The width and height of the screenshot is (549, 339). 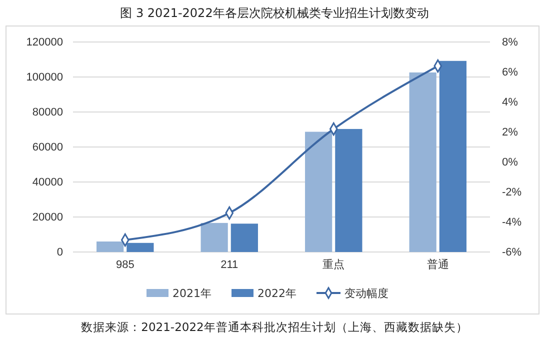 What do you see at coordinates (274, 327) in the screenshot?
I see `source-note: 数据来源：2021-2022年普通本科批次招生计划（上海、西藏数据缺失）` at bounding box center [274, 327].